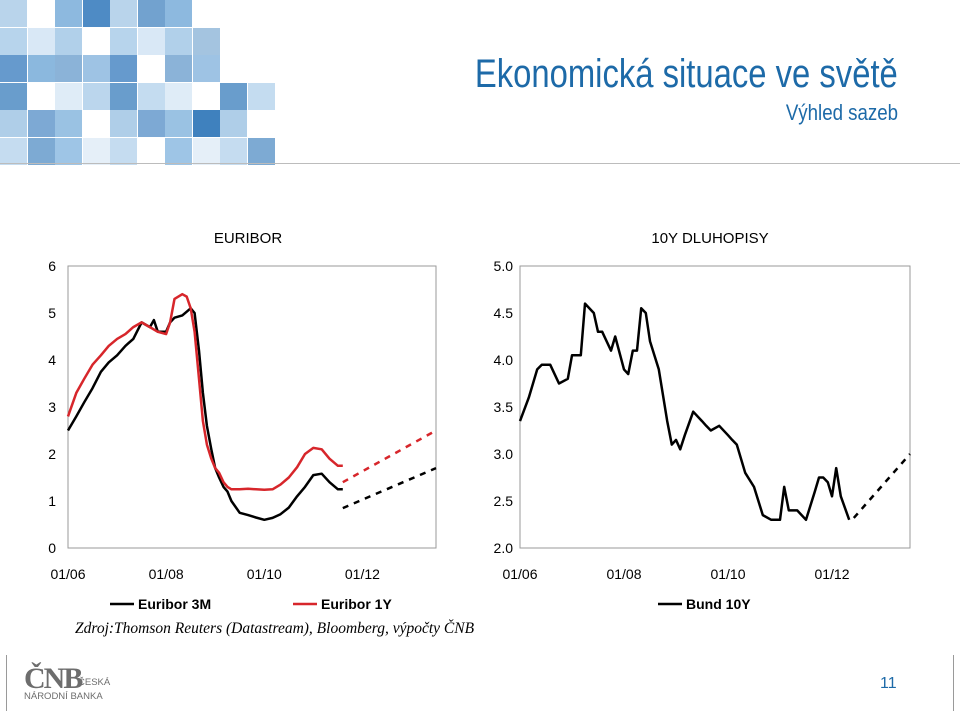 The height and width of the screenshot is (718, 960). I want to click on euribor-series-group, so click(251, 407).